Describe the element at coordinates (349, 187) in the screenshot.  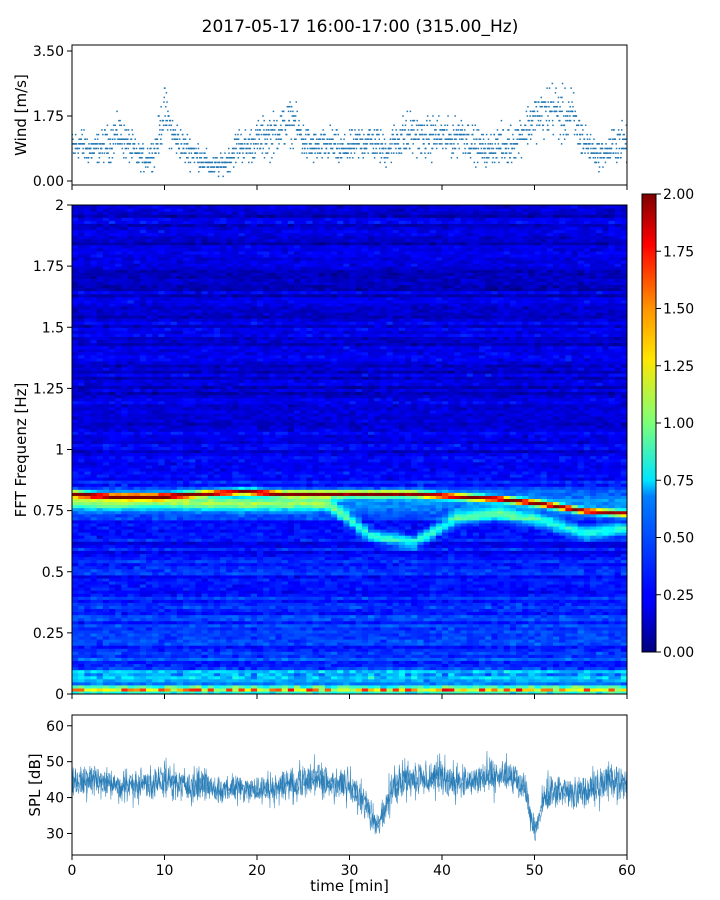
I see `wind-x-ticks` at that location.